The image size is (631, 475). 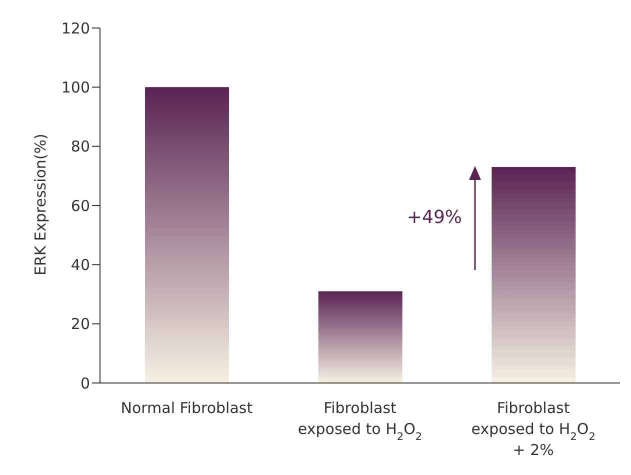 What do you see at coordinates (434, 217) in the screenshot?
I see `annotation: +49%` at bounding box center [434, 217].